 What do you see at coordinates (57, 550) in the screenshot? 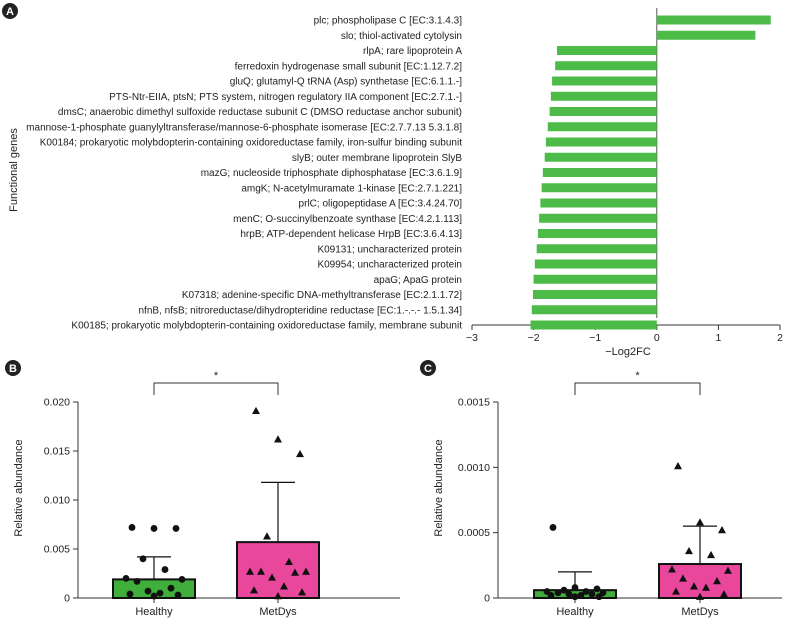
I see `panel-b-y-tick-label: 0.005` at bounding box center [57, 550].